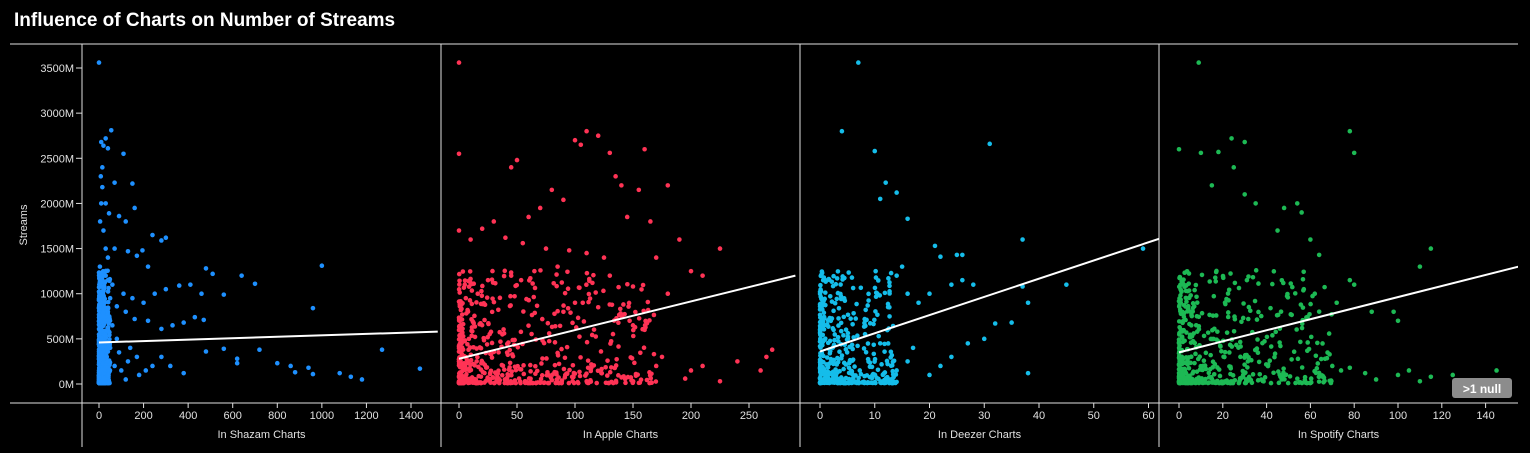 The height and width of the screenshot is (453, 1530). Describe the element at coordinates (1223, 416) in the screenshot. I see `x-tick-label: 20` at that location.